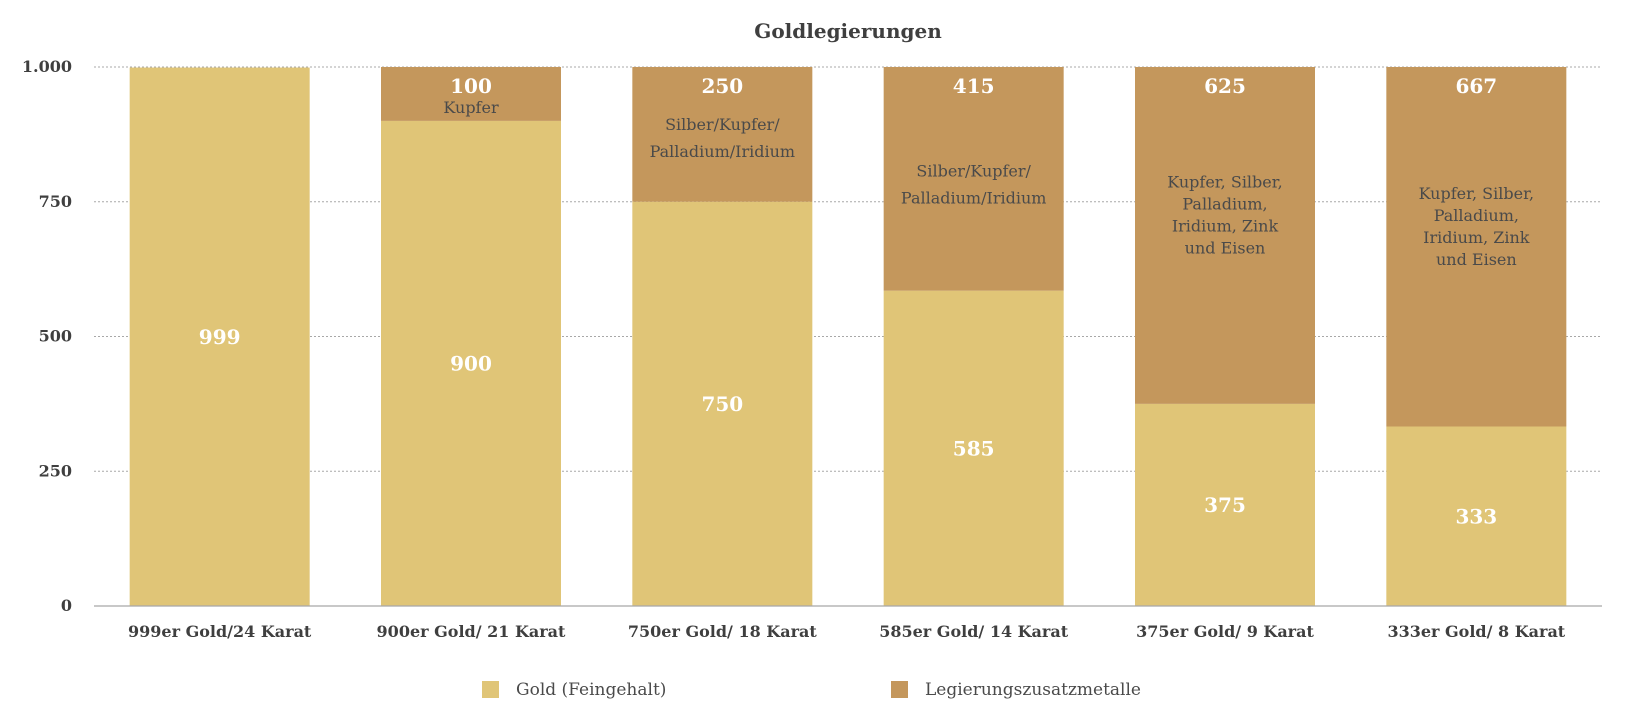  I want to click on data-label-alloy: 250, so click(722, 86).